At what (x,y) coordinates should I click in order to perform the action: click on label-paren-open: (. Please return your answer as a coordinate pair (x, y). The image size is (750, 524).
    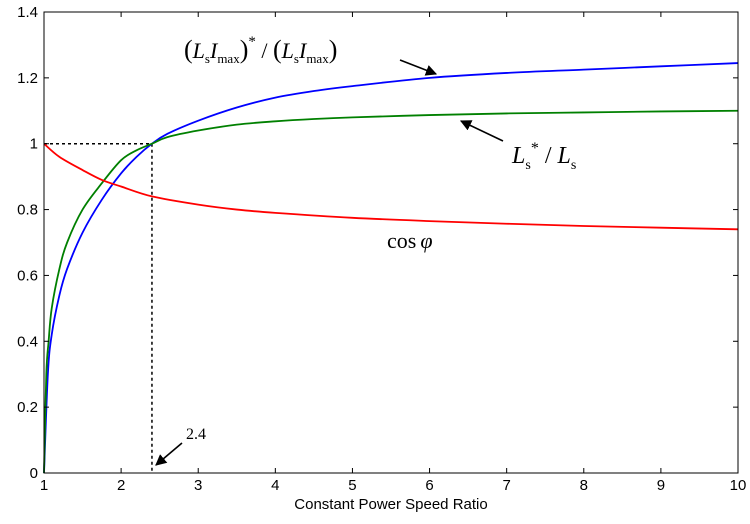
    Looking at the image, I should click on (188, 49).